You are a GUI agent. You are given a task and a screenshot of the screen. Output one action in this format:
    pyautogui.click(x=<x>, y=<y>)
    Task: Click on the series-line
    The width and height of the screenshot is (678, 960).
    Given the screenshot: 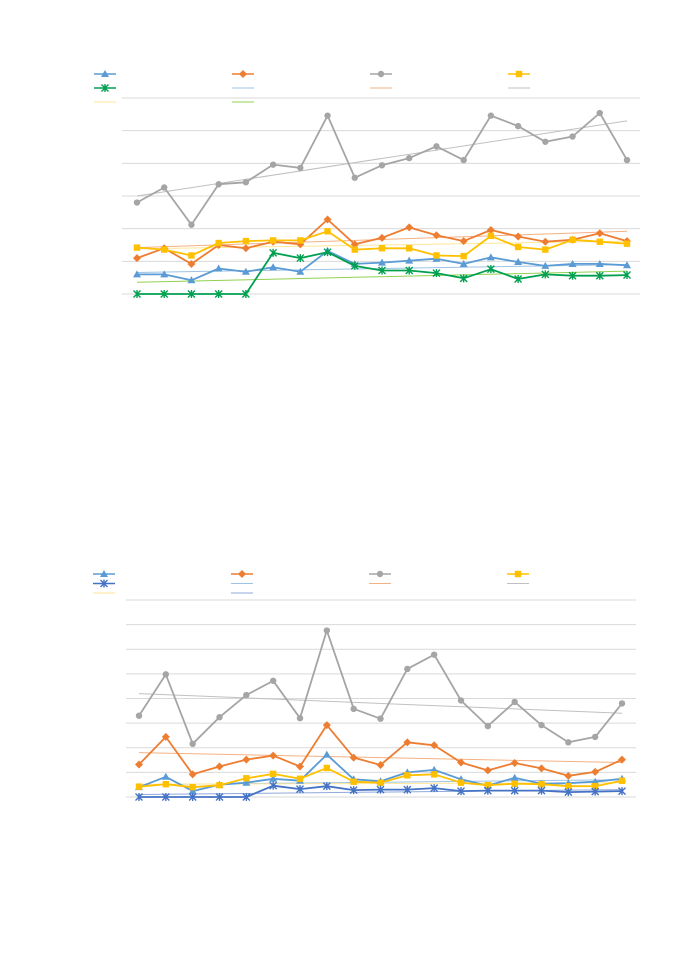 What is the action you would take?
    pyautogui.click(x=382, y=169)
    